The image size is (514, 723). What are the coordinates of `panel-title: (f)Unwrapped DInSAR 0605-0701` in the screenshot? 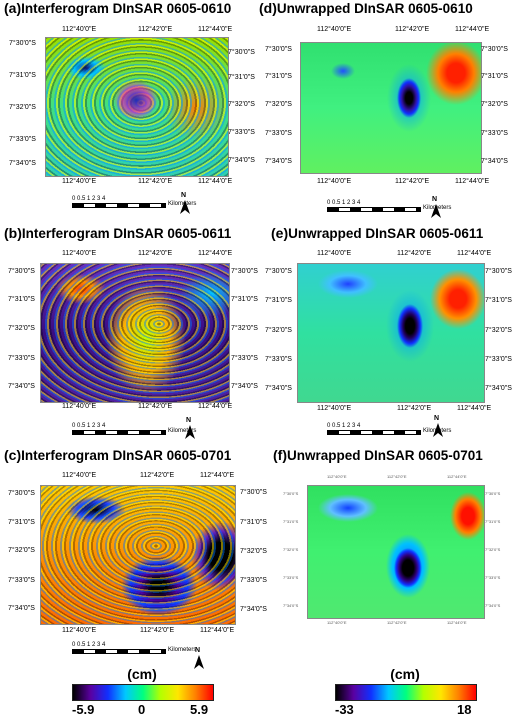 It's located at (378, 455).